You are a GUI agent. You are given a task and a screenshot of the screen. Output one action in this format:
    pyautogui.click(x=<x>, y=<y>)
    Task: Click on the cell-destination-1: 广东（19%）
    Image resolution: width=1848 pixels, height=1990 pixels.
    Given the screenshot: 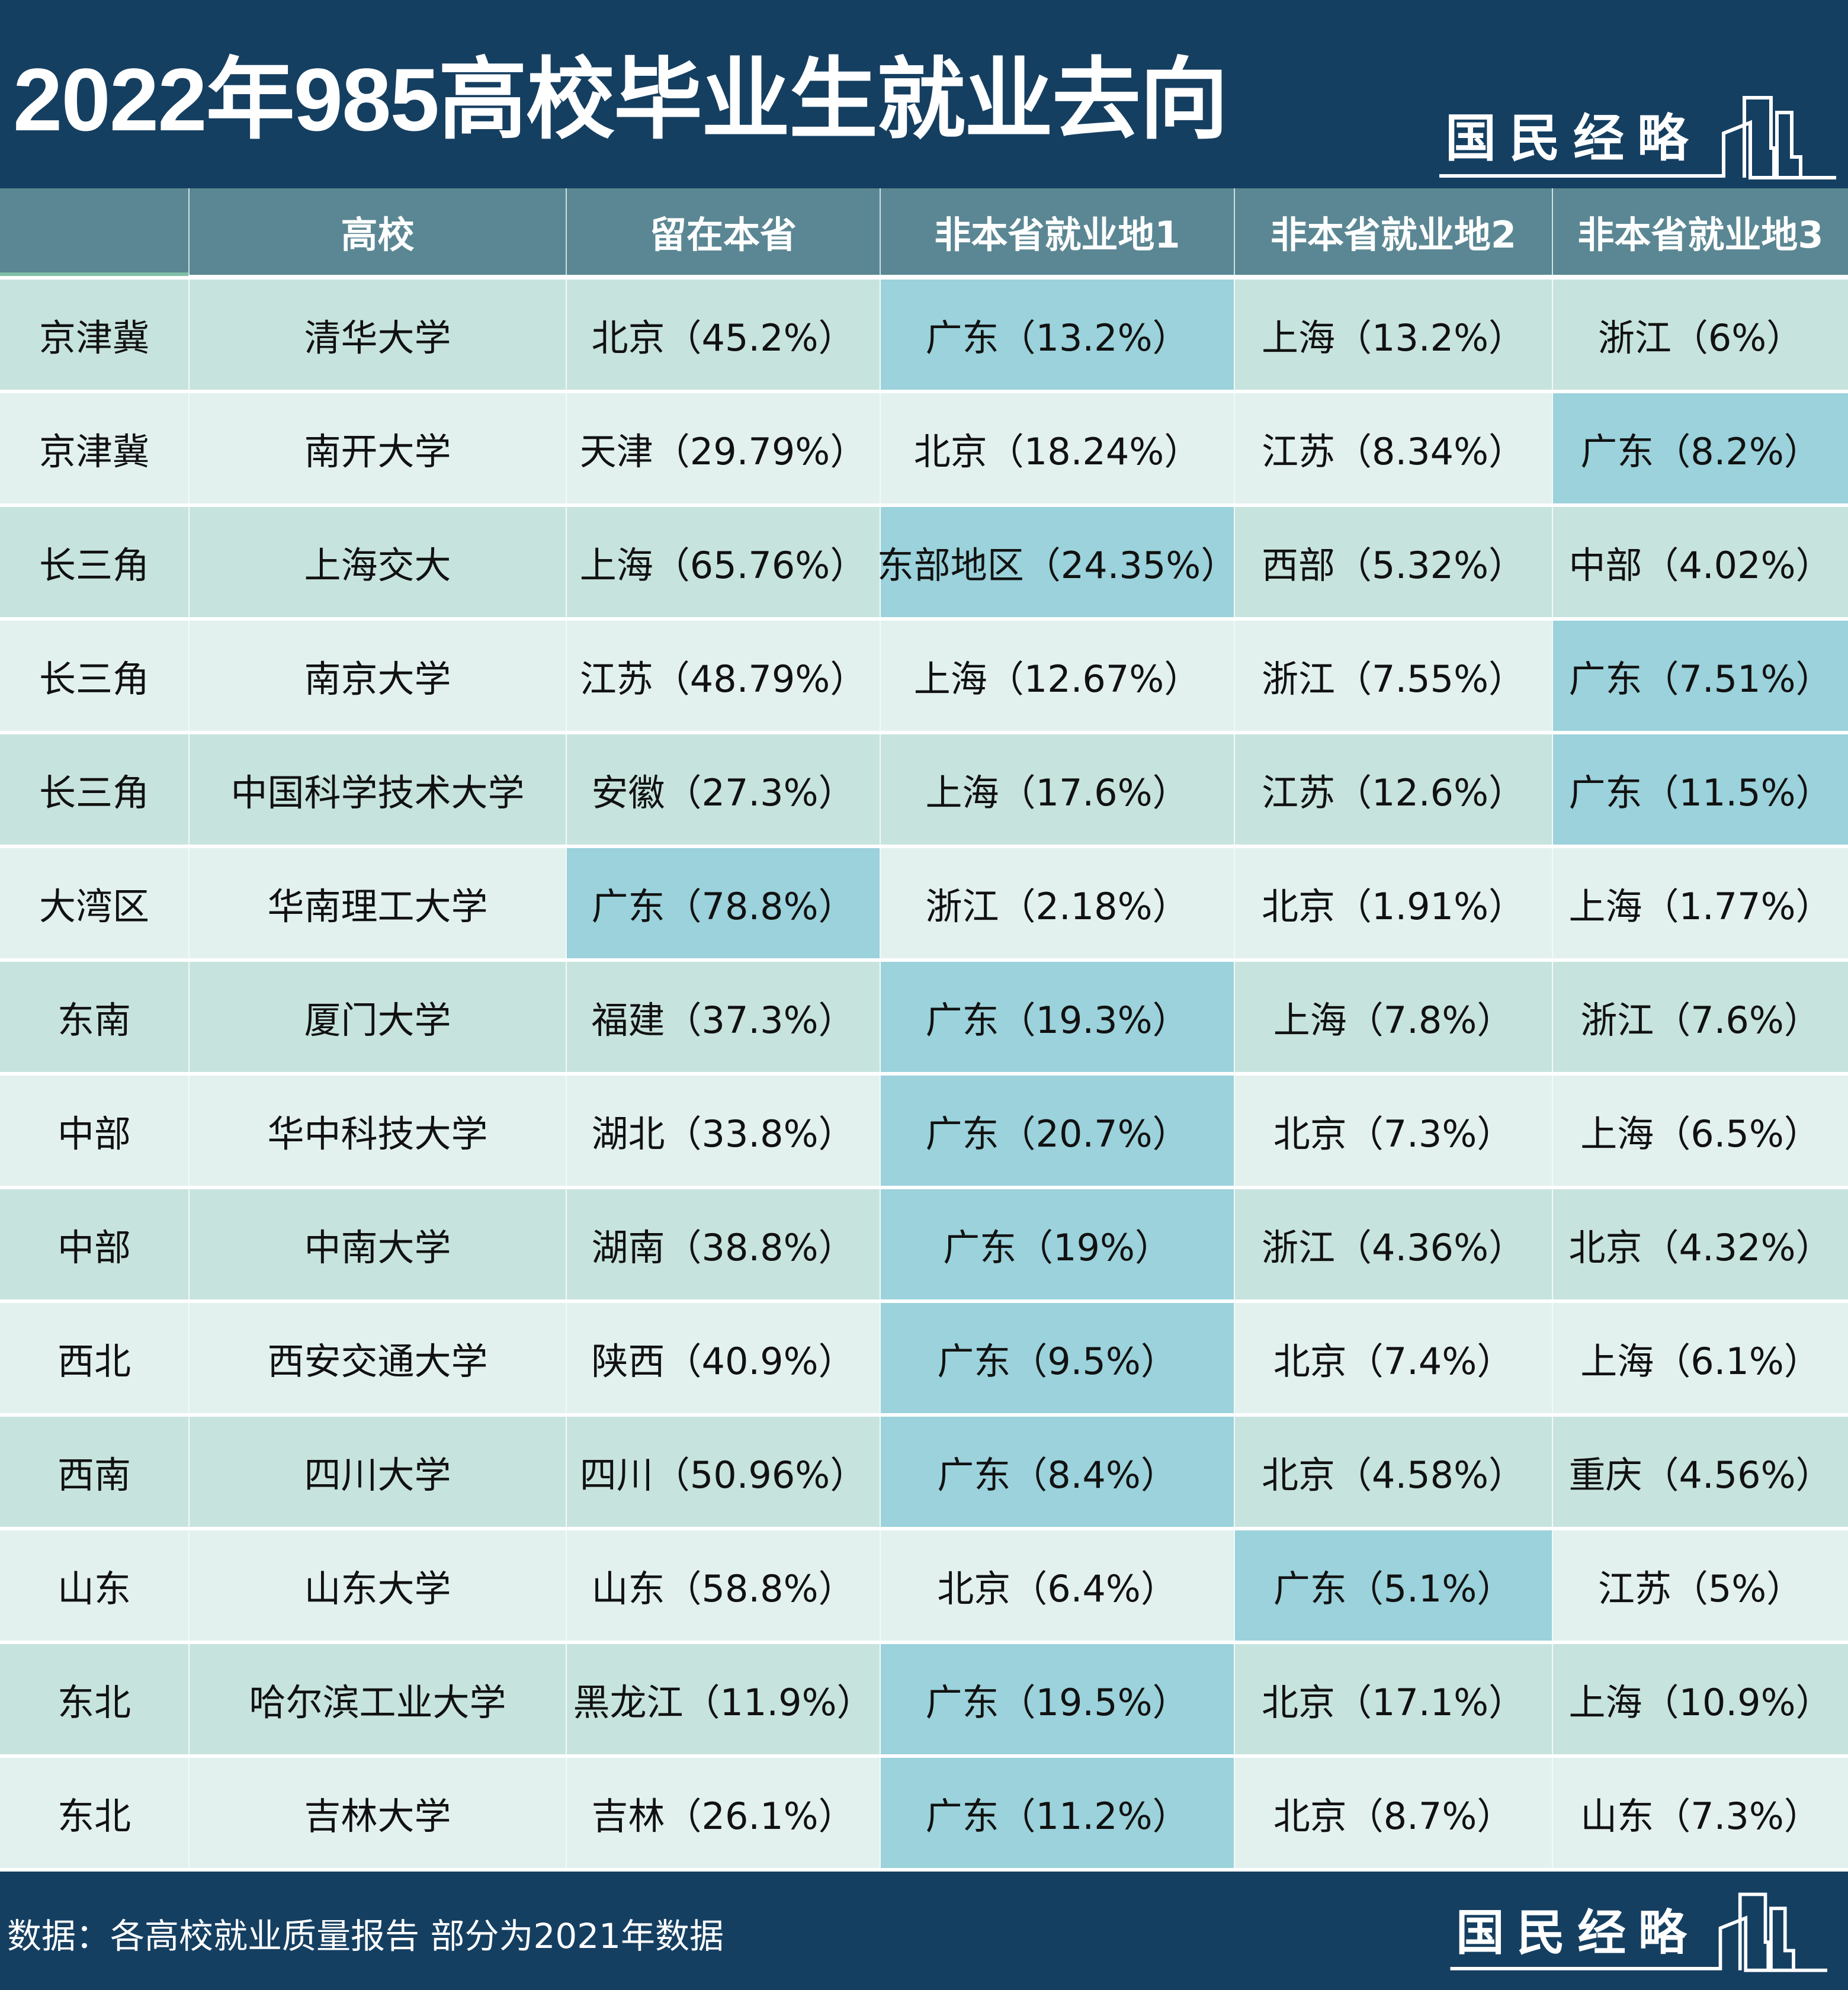 What is the action you would take?
    pyautogui.click(x=1057, y=1244)
    